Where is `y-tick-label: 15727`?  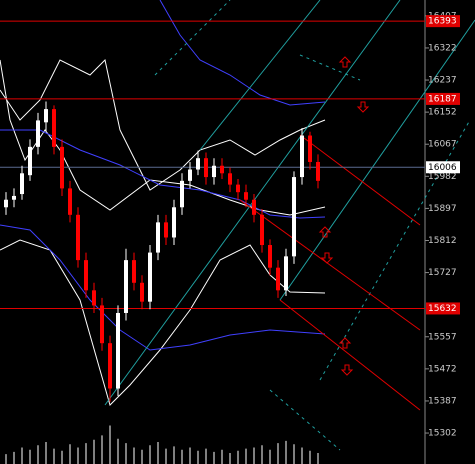
y-tick-label: 15727 is located at coordinates (442, 273).